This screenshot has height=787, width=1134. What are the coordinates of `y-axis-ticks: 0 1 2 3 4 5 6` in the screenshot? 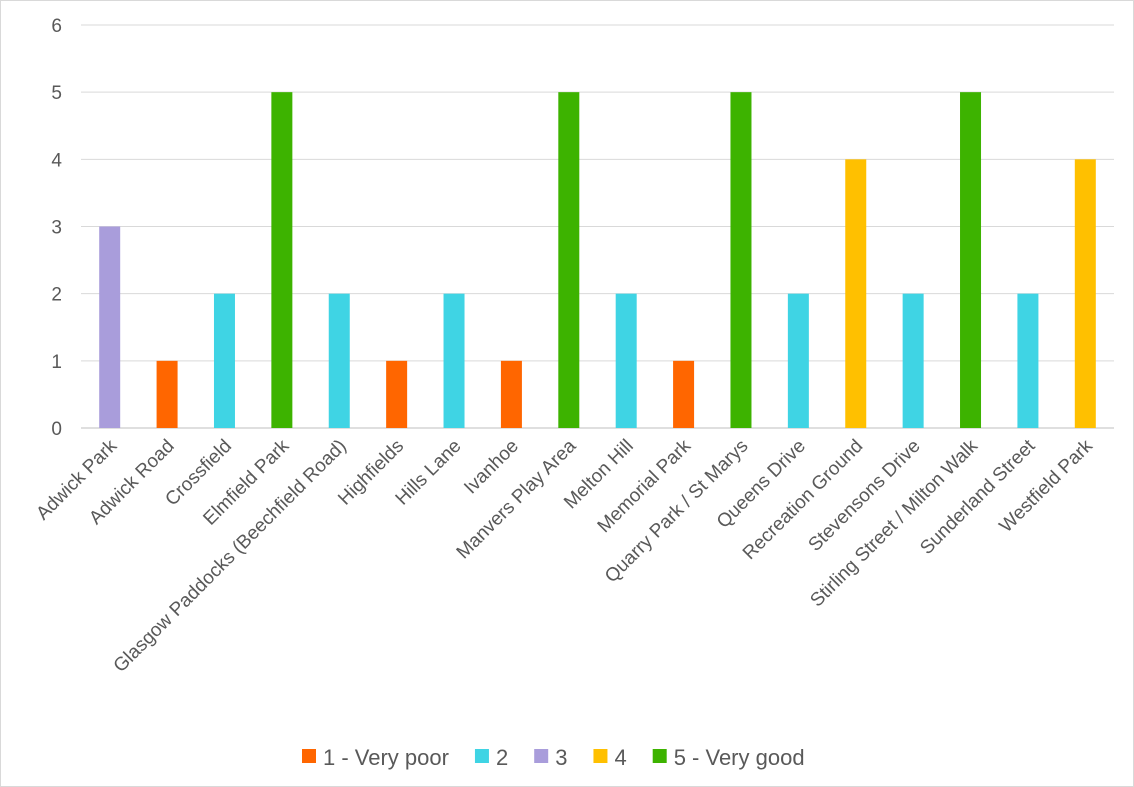 It's located at (56, 228).